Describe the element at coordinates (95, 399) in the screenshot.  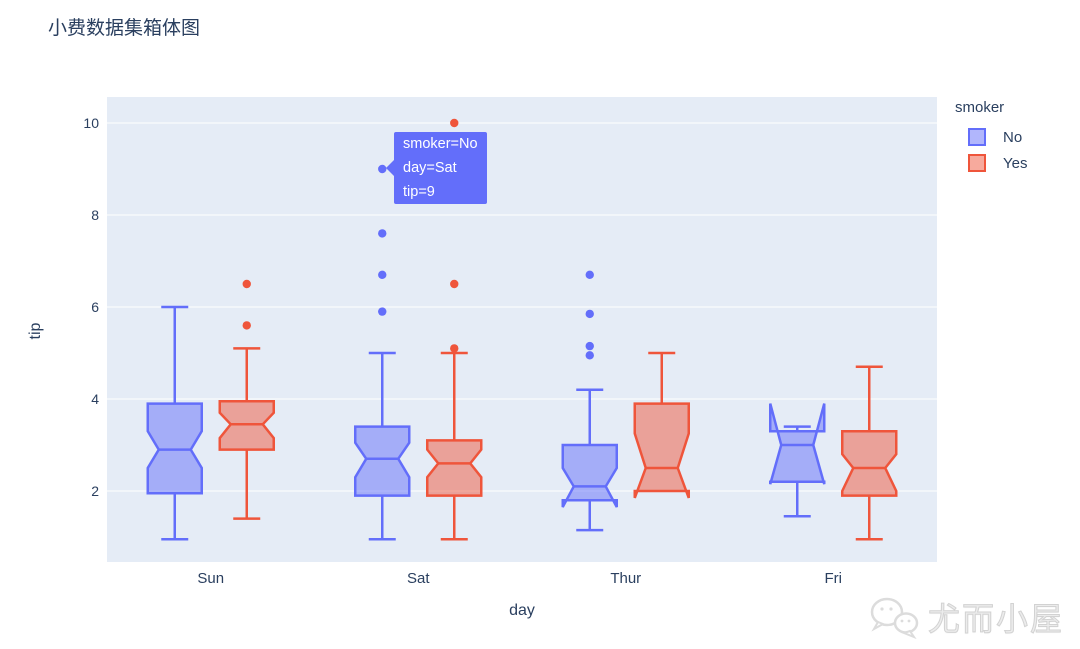
I see `y-tick-label: 4` at that location.